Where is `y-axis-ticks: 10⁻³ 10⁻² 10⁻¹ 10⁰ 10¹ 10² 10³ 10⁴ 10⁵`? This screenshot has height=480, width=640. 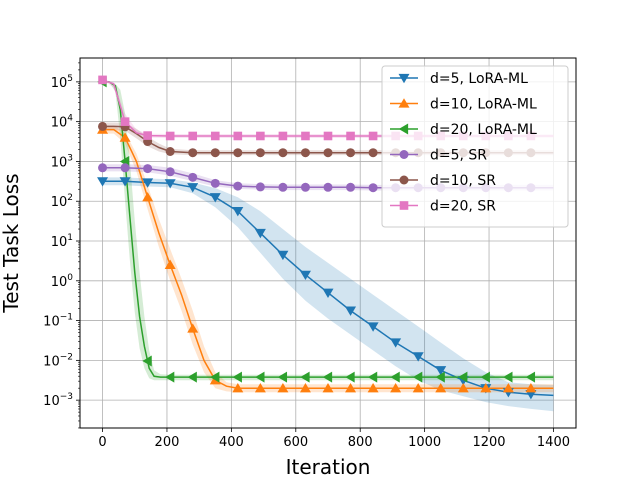 y-axis-ticks: 10⁻³ 10⁻² 10⁻¹ 10⁰ 10¹ 10² 10³ 10⁴ 10⁵ is located at coordinates (61, 245).